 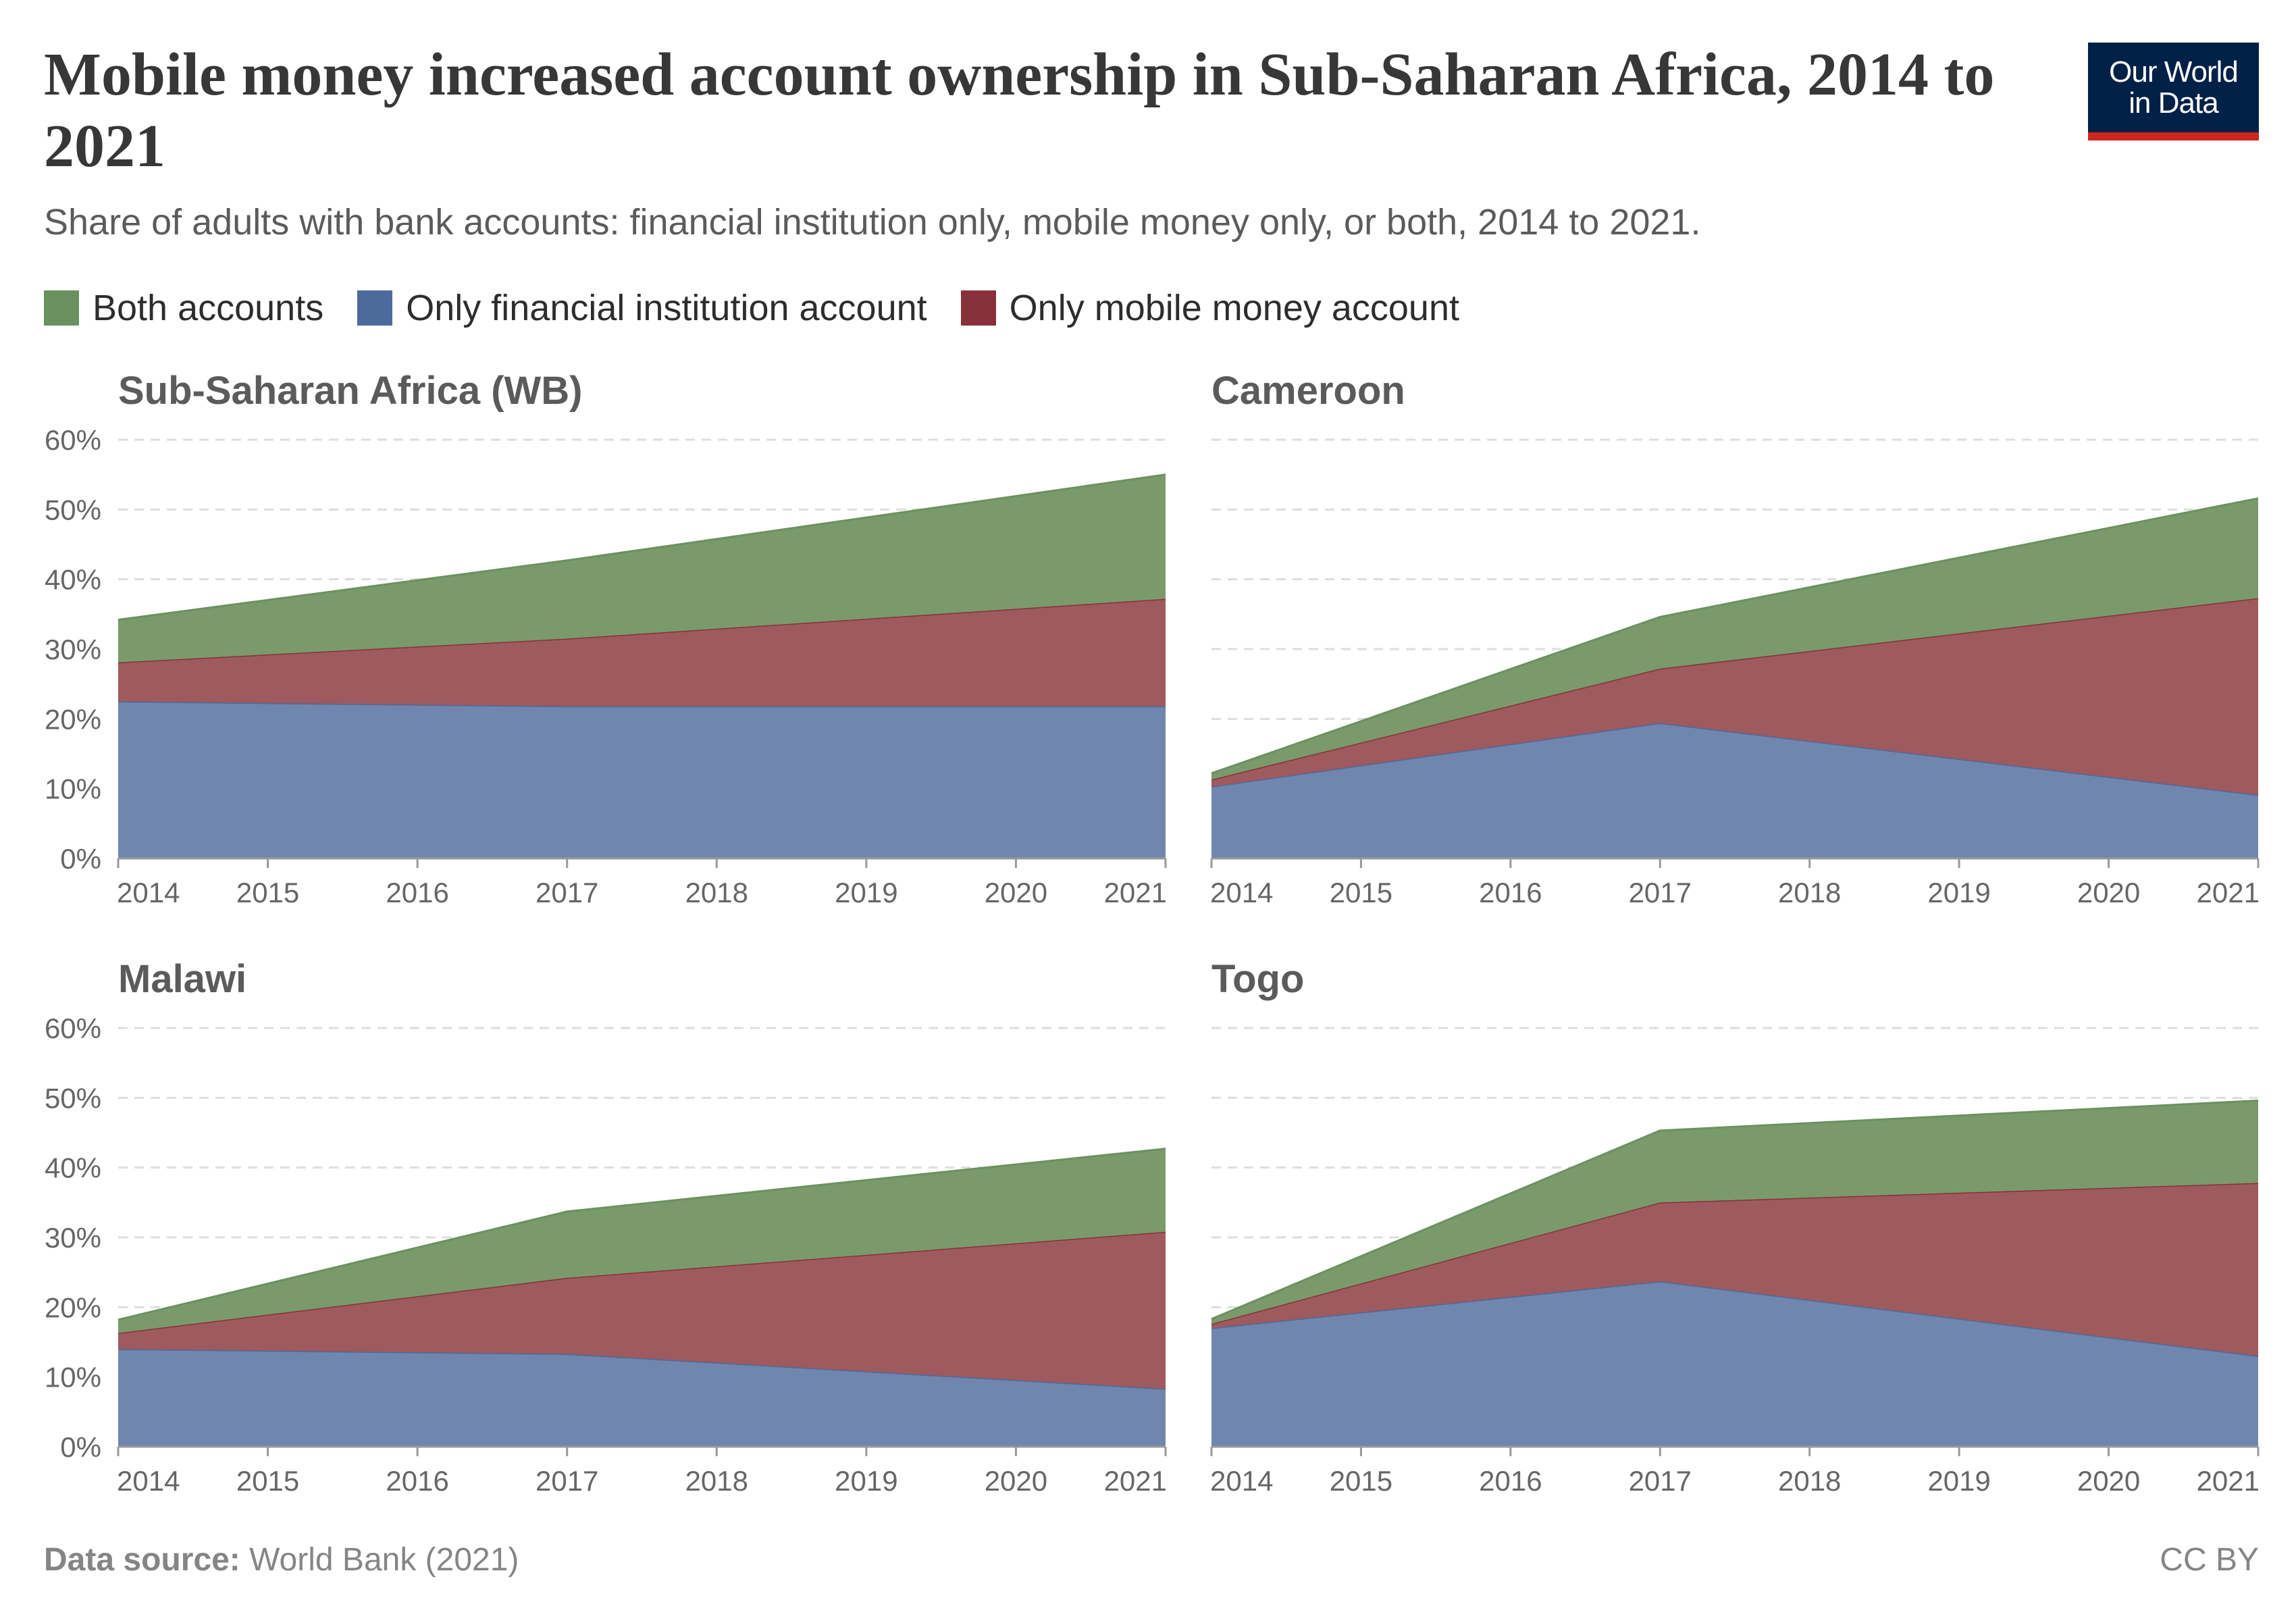 What do you see at coordinates (142, 1560) in the screenshot?
I see `data-source-label: Data source:` at bounding box center [142, 1560].